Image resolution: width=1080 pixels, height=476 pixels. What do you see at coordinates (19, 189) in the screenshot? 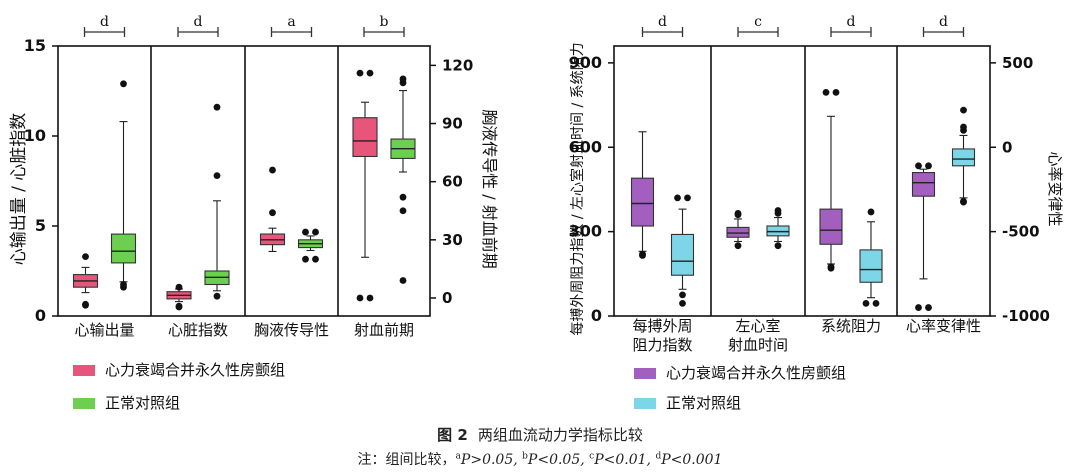
I see `left-axis-title: 心输出量 / 心脏指数` at bounding box center [19, 189].